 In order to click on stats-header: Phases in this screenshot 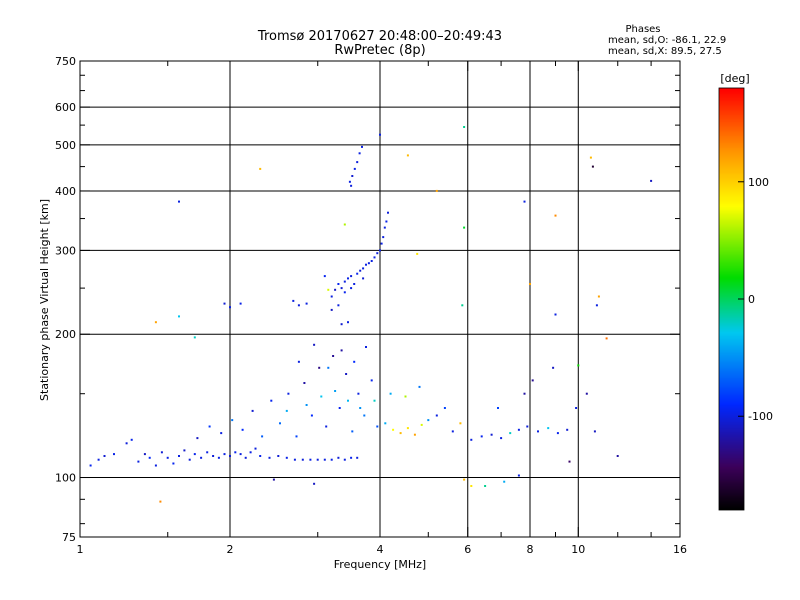, I will do `click(642, 29)`.